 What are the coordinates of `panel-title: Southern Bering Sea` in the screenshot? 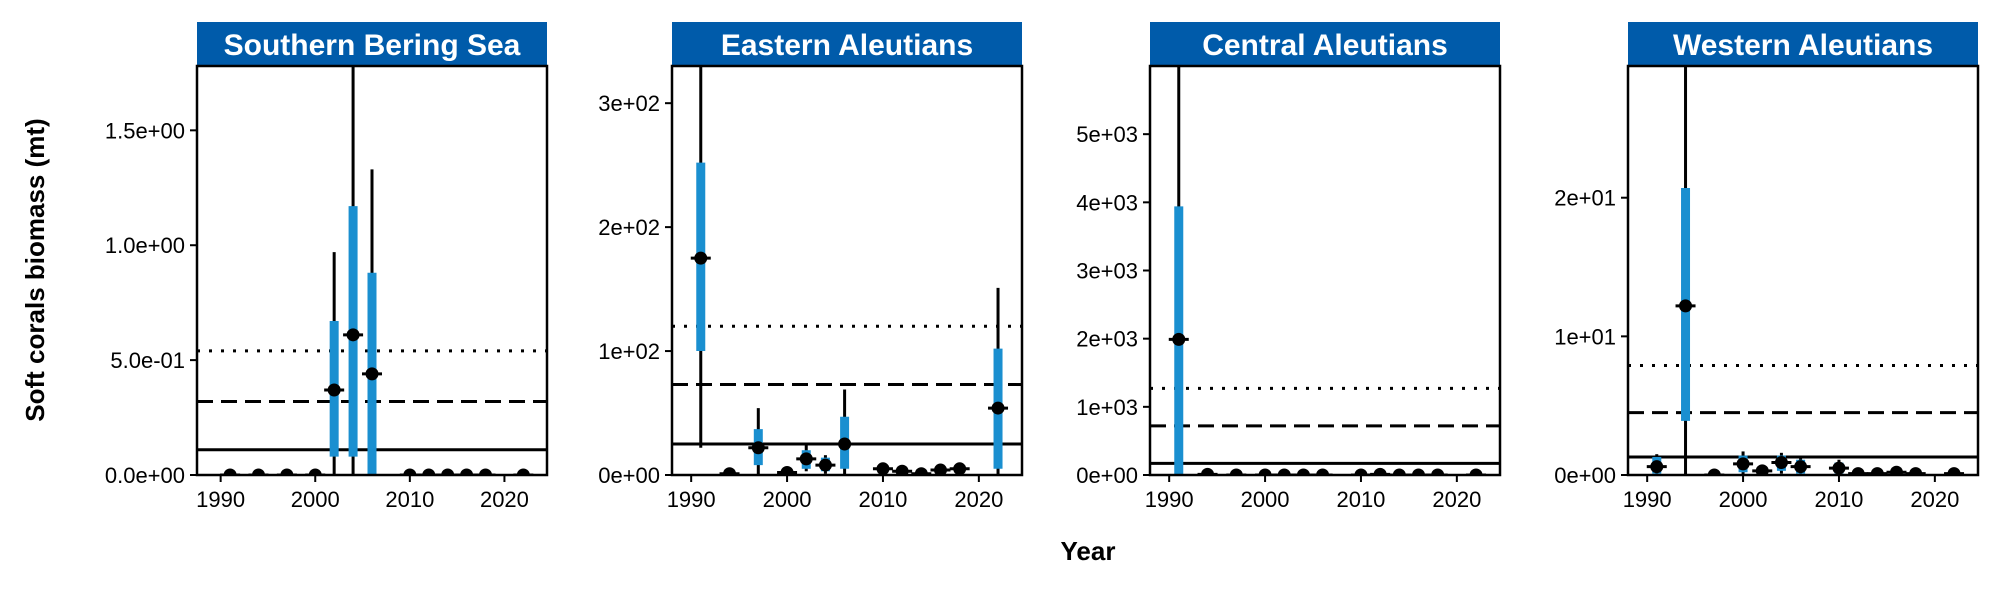 It's located at (372, 45).